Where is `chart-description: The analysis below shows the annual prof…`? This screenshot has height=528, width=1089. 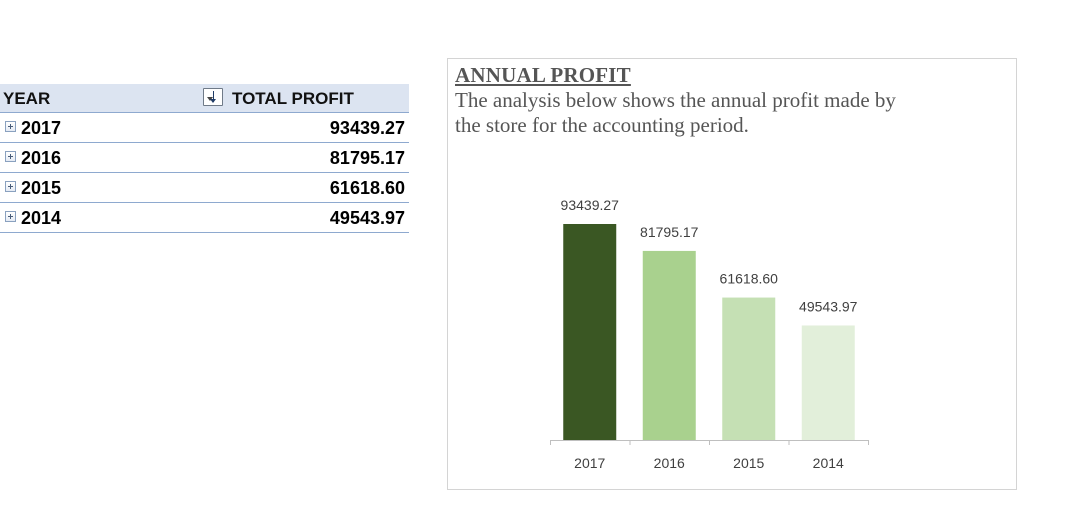 chart-description: The analysis below shows the annual prof… is located at coordinates (675, 112).